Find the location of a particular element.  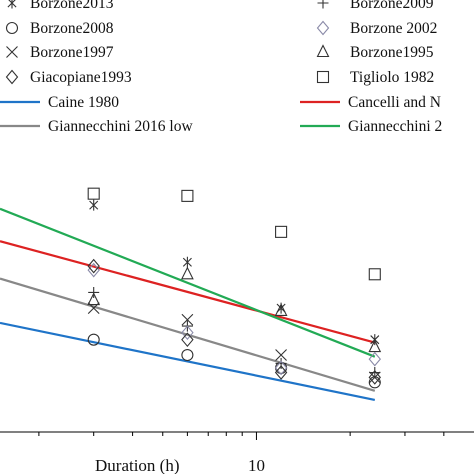

legend-entry-borzone2013: Borzone2013 is located at coordinates (60, 6).